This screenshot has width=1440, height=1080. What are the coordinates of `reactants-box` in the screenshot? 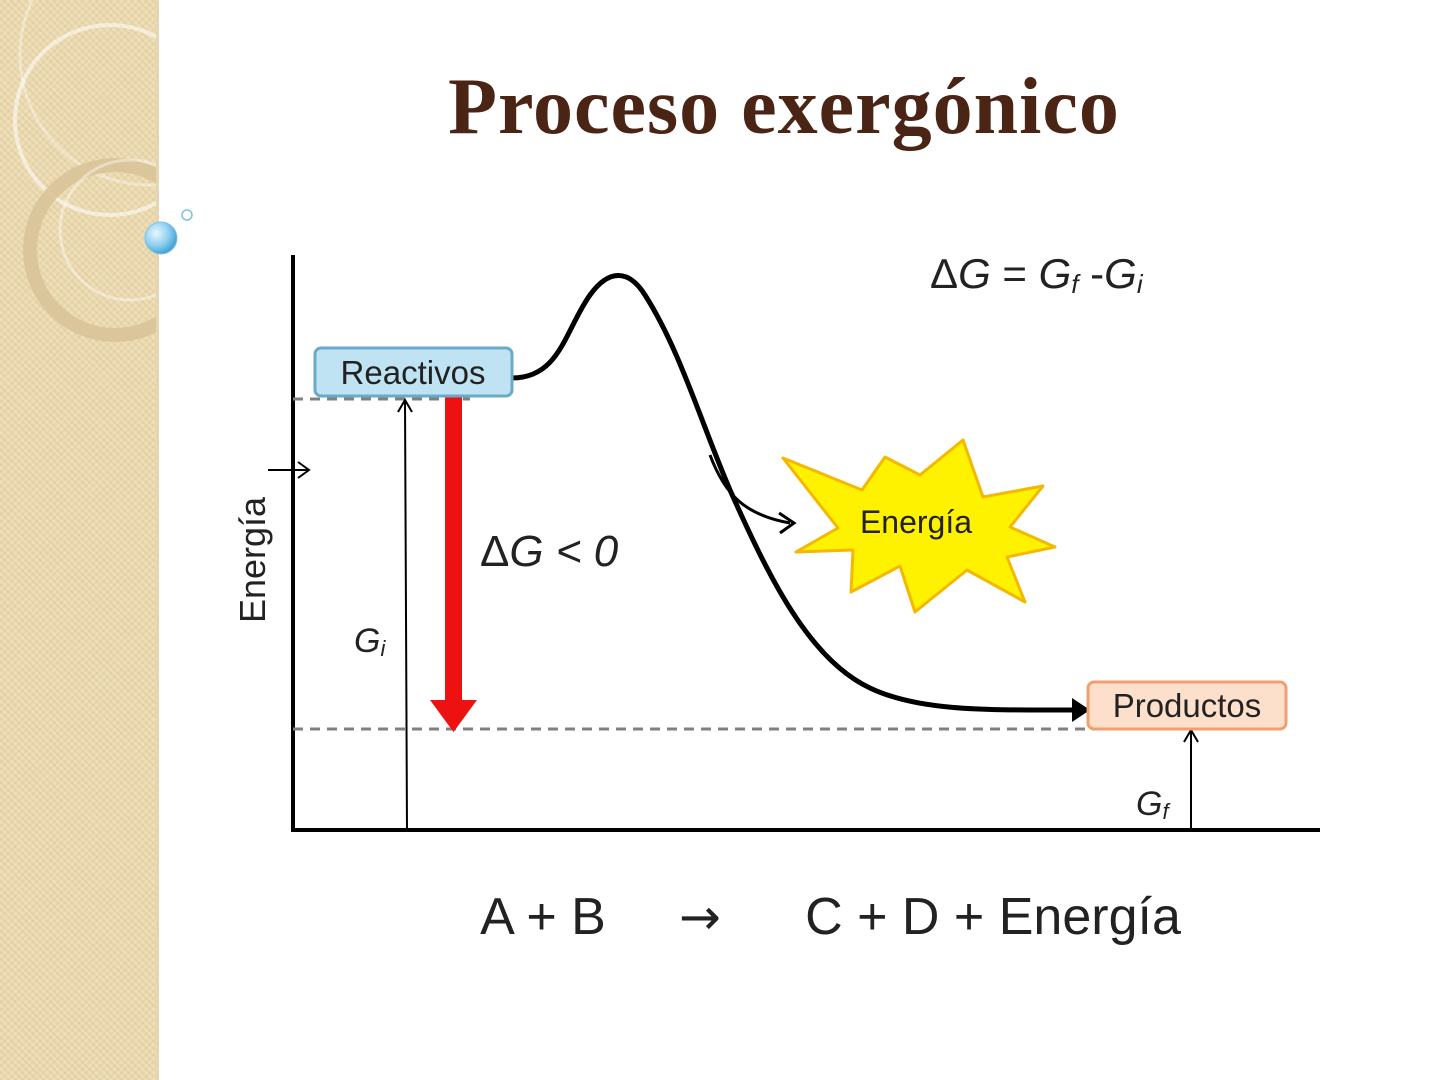 It's located at (413, 372).